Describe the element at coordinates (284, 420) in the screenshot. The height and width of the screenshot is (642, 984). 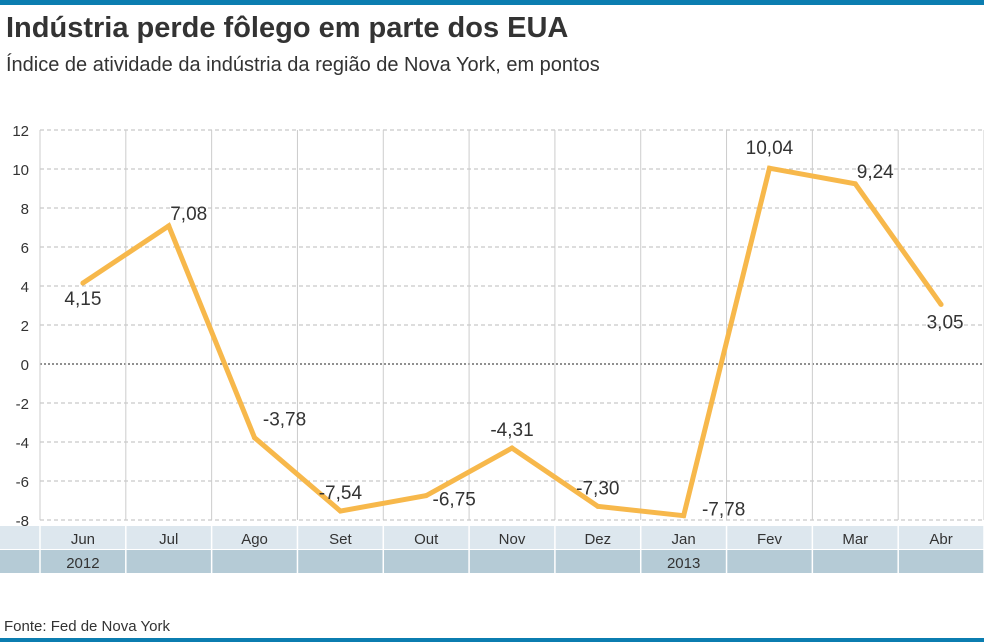
I see `data-label: -3,78` at that location.